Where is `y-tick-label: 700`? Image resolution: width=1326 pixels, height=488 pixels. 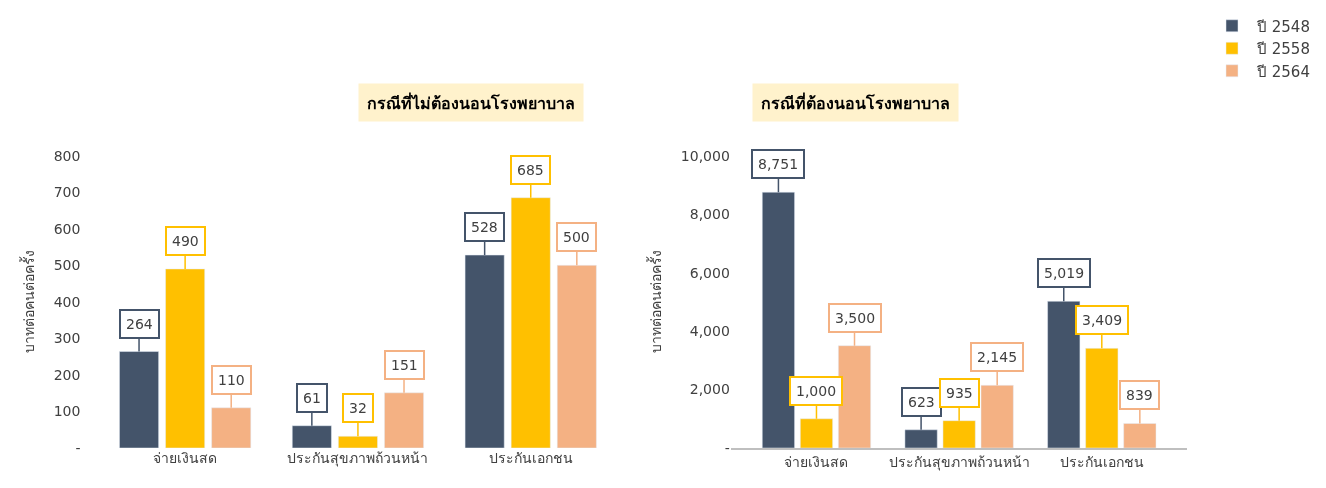
y-tick-label: 700 is located at coordinates (67, 192).